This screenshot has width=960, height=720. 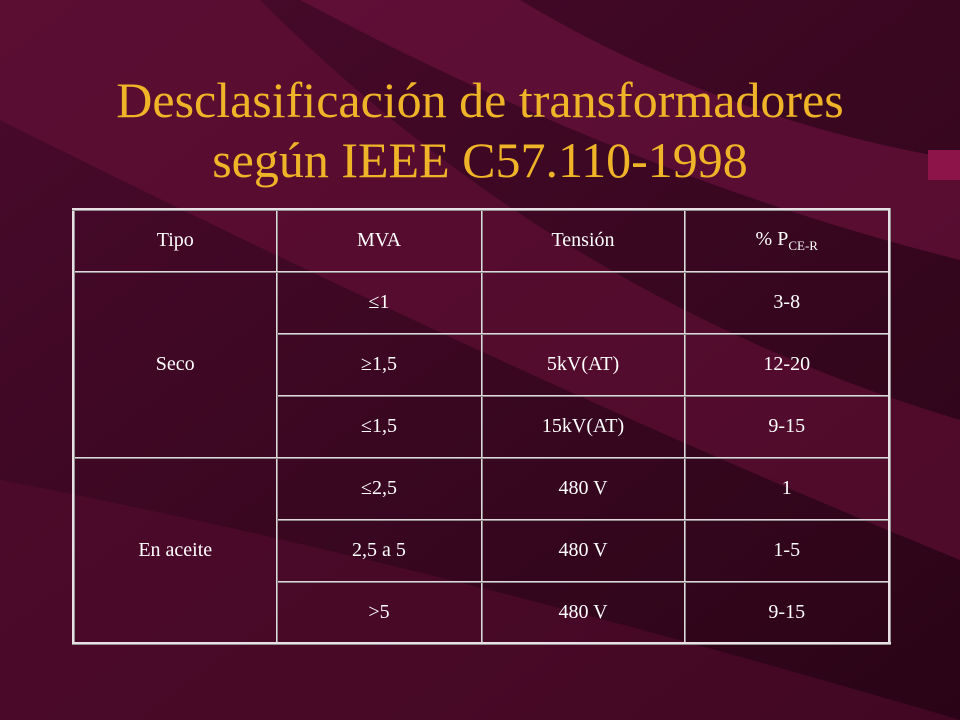 I want to click on mva-cell: ≤1, so click(x=379, y=302).